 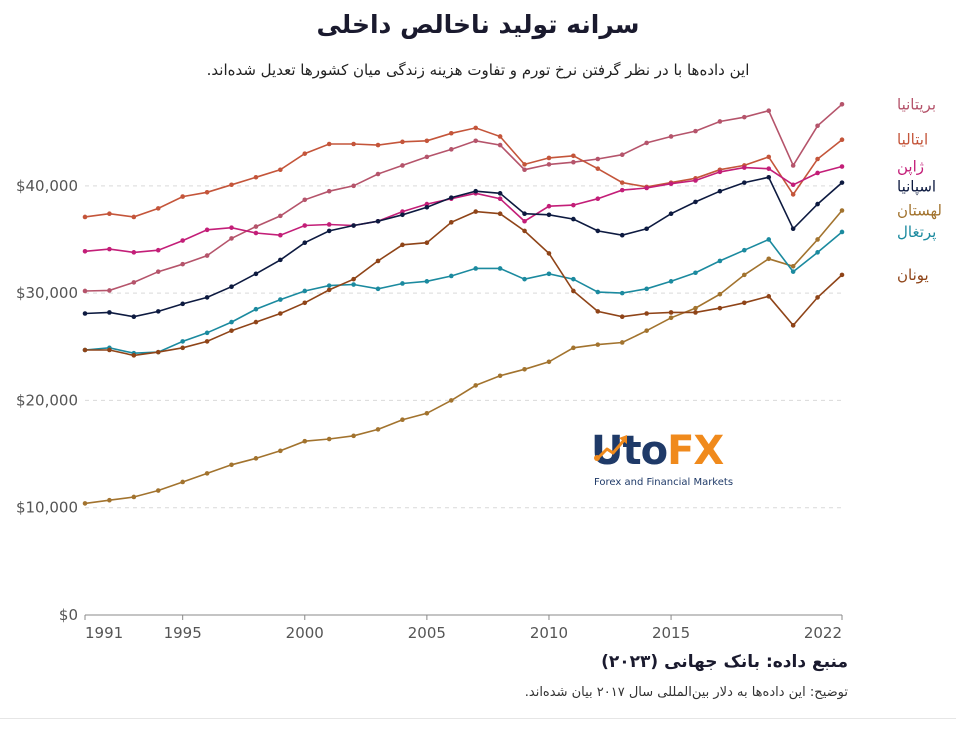 I want to click on data-source: منبع داده: بانک جهانی (۲۰۲۳), so click(x=724, y=662).